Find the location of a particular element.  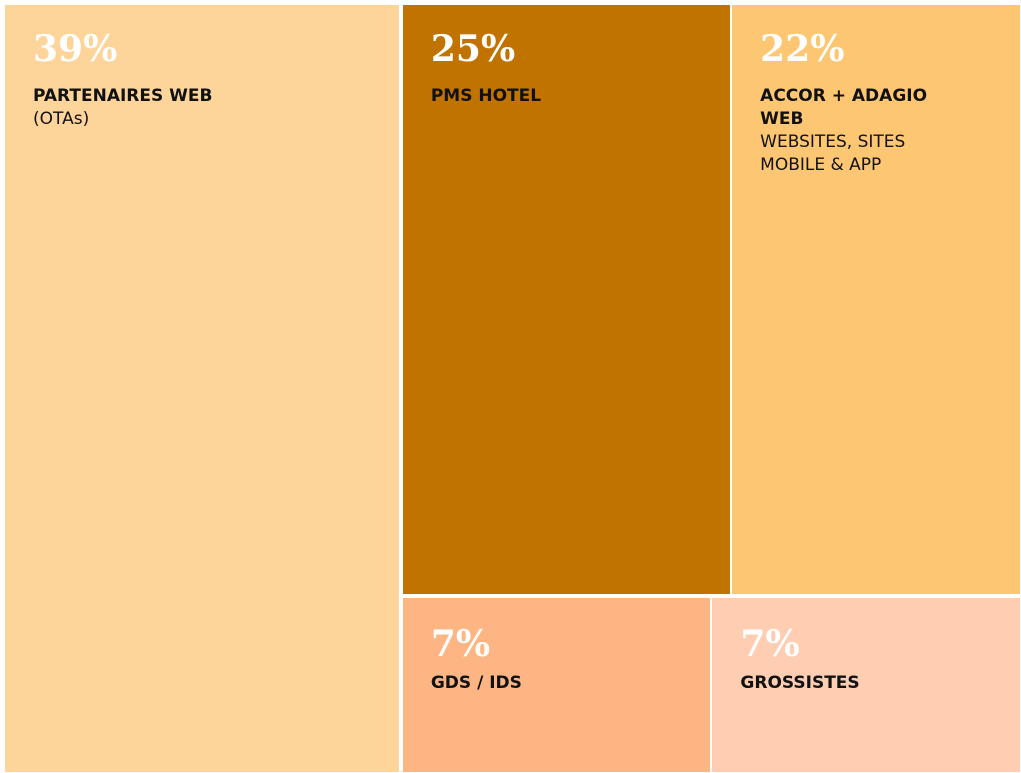

tile-description: WEBSITES, SITES MOBILE & APP is located at coordinates (833, 153).